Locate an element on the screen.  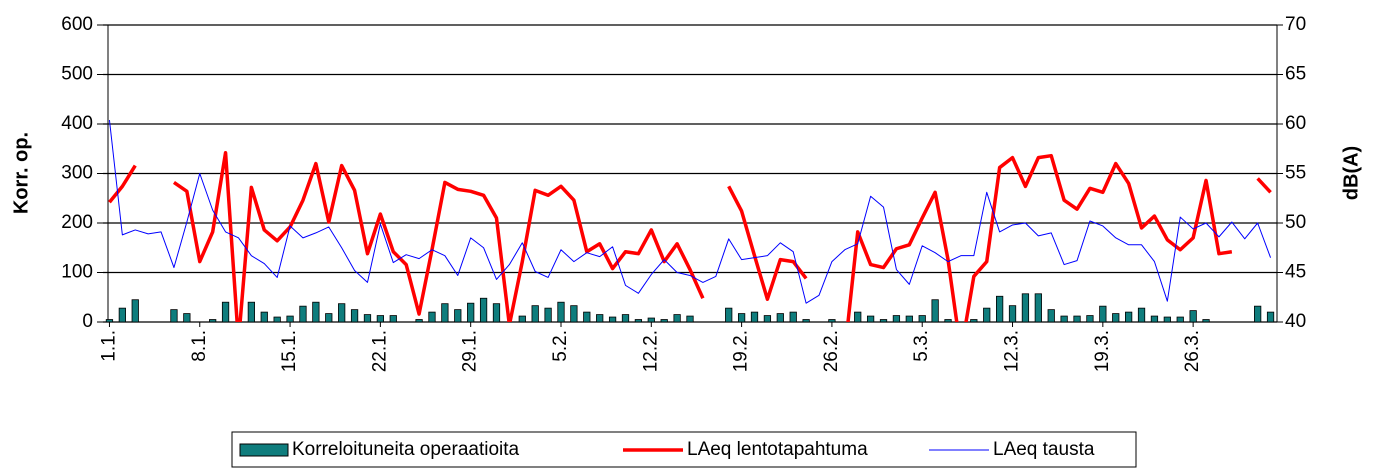
x-tick-label: 5.2. is located at coordinates (560, 346).